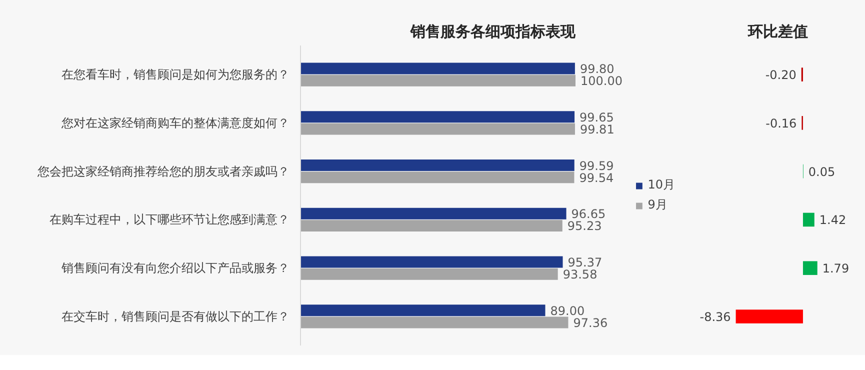 The image size is (865, 370). What do you see at coordinates (822, 171) in the screenshot?
I see `data-label: 0.05` at bounding box center [822, 171].